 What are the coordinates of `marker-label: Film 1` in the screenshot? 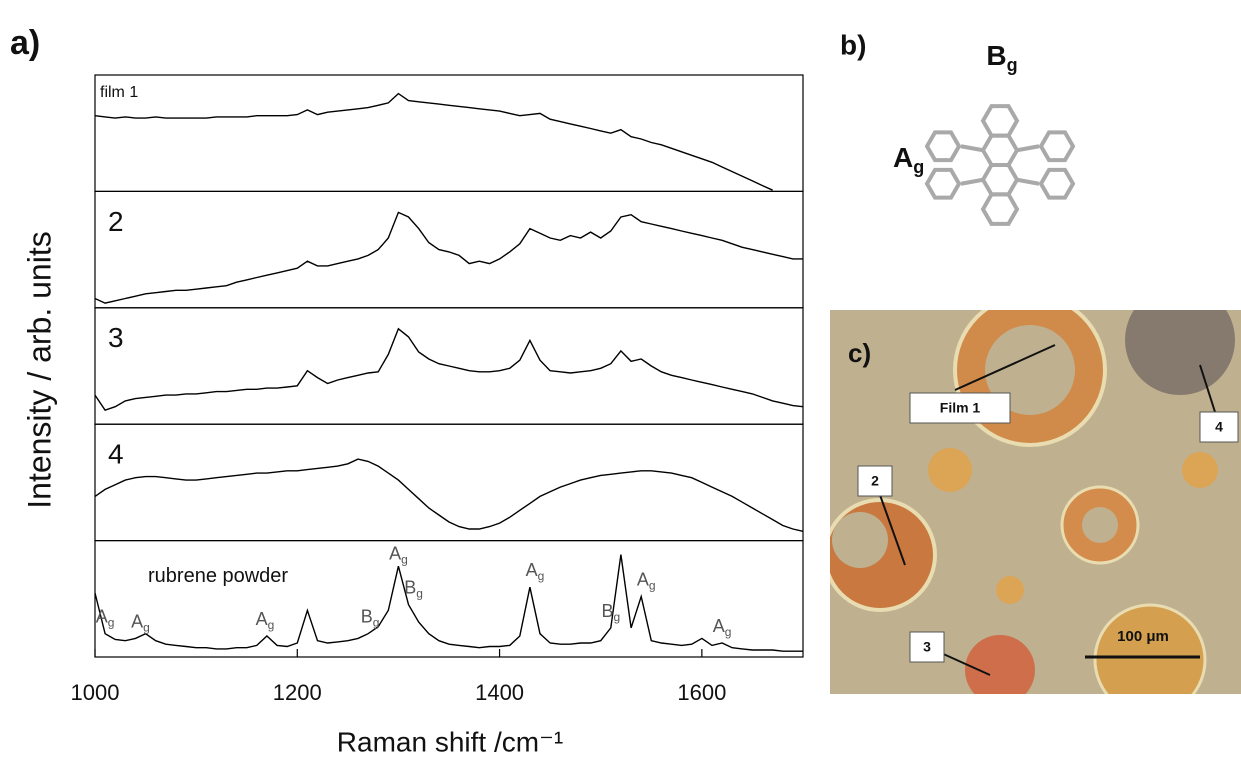 It's located at (960, 408).